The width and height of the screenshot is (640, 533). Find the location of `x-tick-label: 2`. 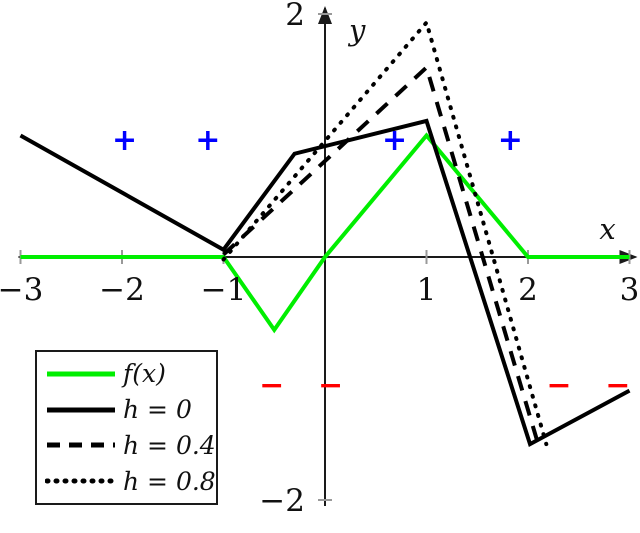

x-tick-label: 2 is located at coordinates (528, 290).